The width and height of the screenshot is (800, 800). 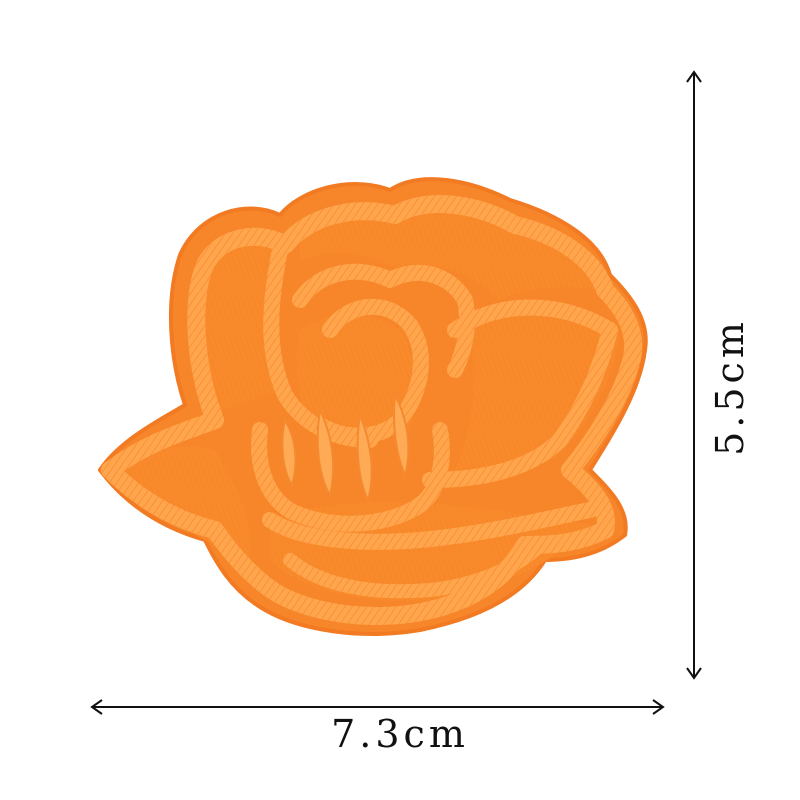 What do you see at coordinates (535, 393) in the screenshot?
I see `petal-right` at bounding box center [535, 393].